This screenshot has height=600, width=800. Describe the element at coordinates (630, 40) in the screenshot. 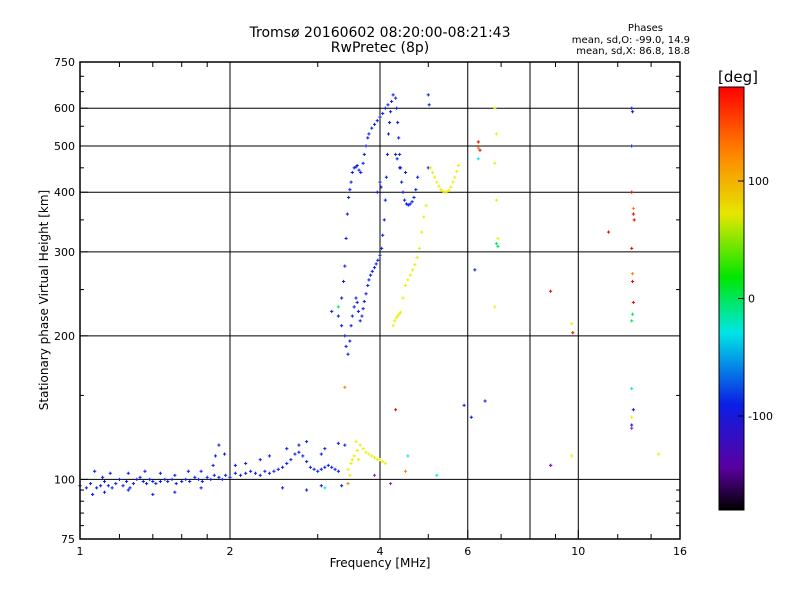

I see `phase-info-o: mean, sd,O: -99.0, 14.9` at that location.